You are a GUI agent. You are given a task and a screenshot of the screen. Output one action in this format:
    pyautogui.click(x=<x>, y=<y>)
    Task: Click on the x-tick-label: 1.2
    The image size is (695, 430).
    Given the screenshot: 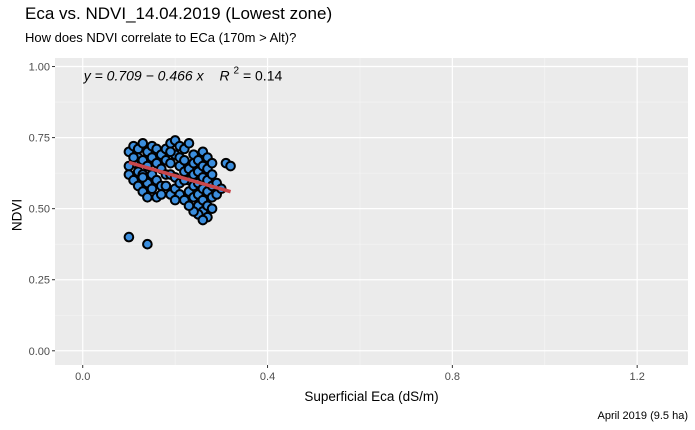 What is the action you would take?
    pyautogui.click(x=637, y=377)
    